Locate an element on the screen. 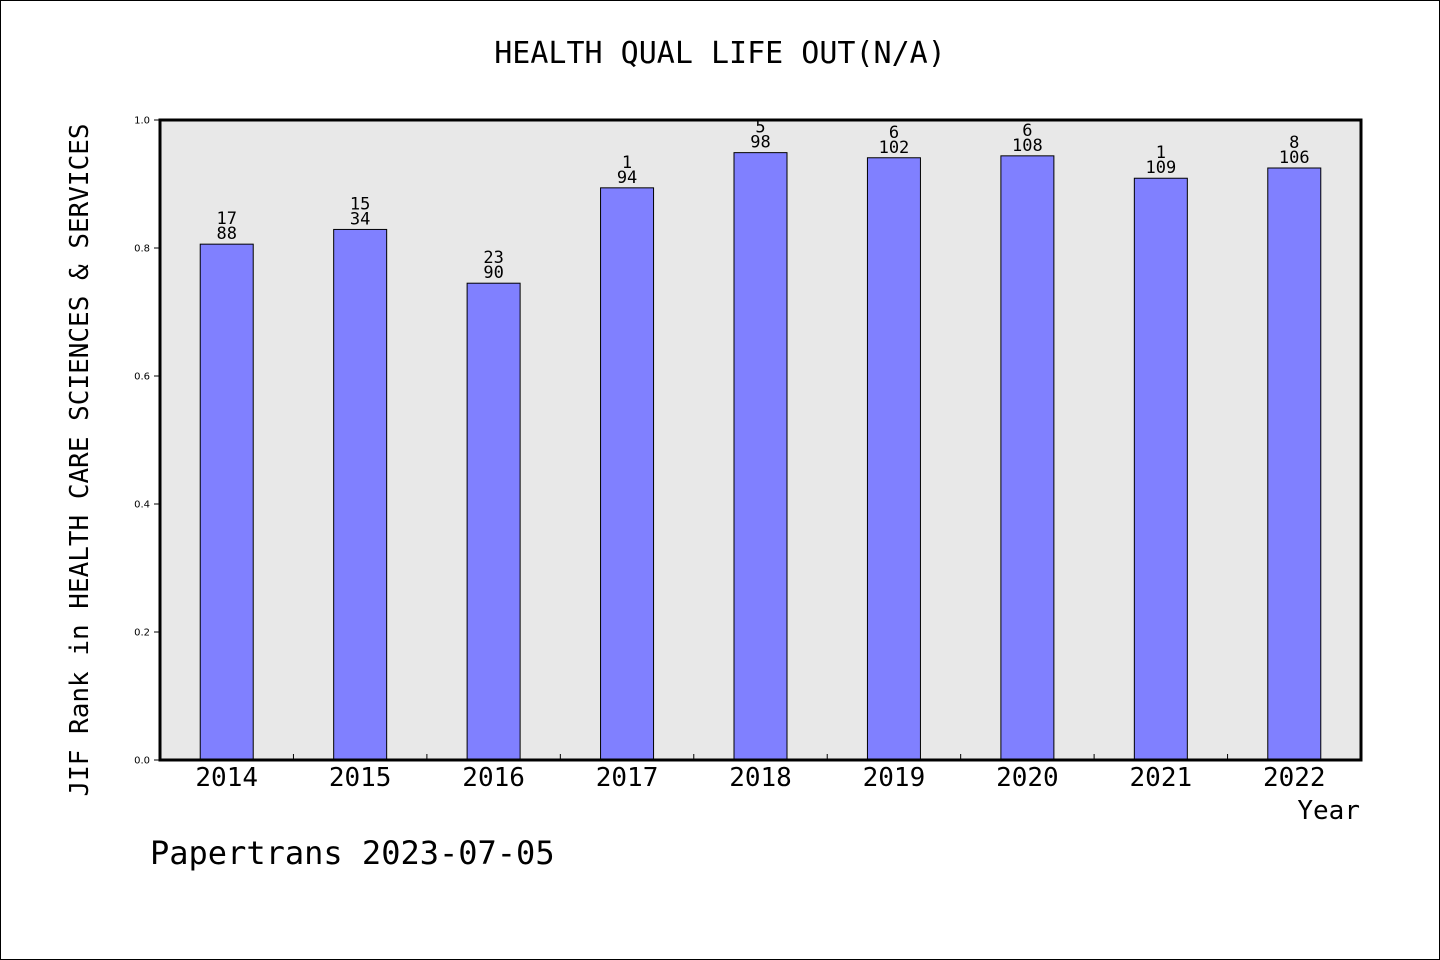 Image resolution: width=1440 pixels, height=960 pixels. x-tick-label: 2019 is located at coordinates (894, 778).